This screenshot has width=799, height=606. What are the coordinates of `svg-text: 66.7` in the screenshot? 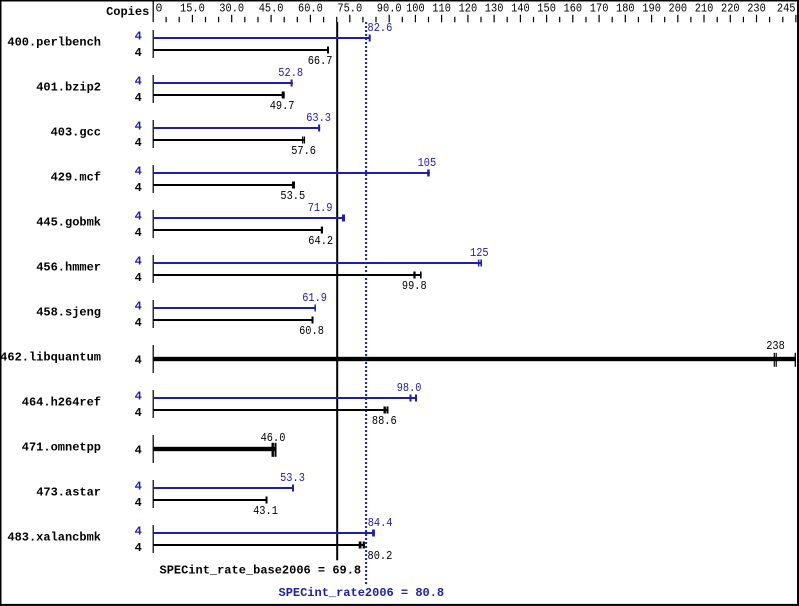 It's located at (320, 61).